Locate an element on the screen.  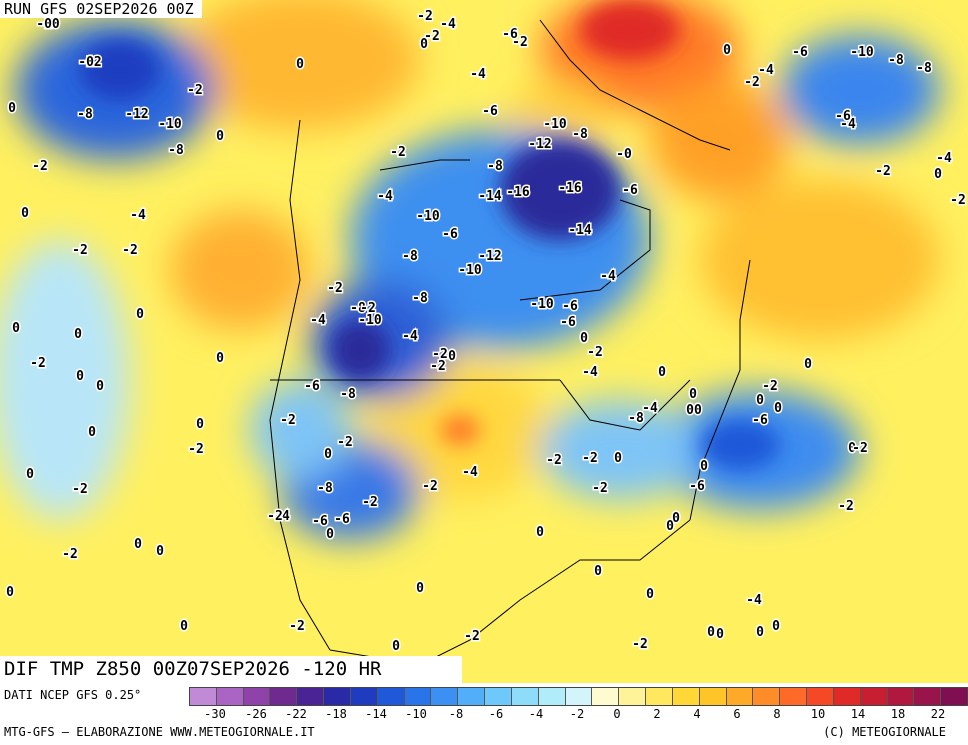
contour-label: -16 is located at coordinates (570, 188).